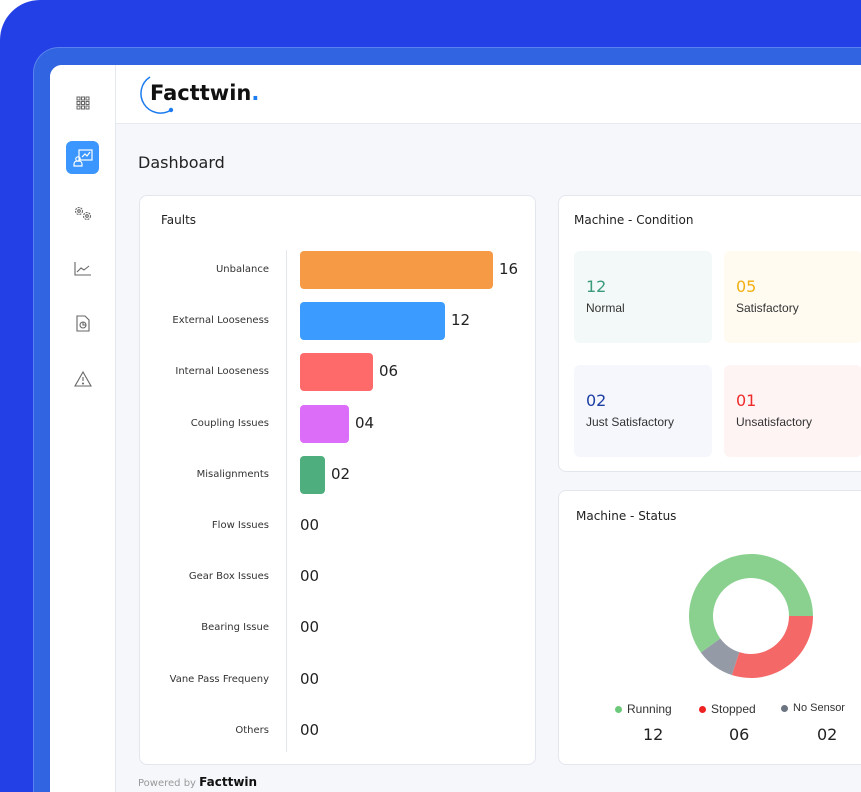 Image resolution: width=861 pixels, height=792 pixels. I want to click on fault-value: 12, so click(461, 320).